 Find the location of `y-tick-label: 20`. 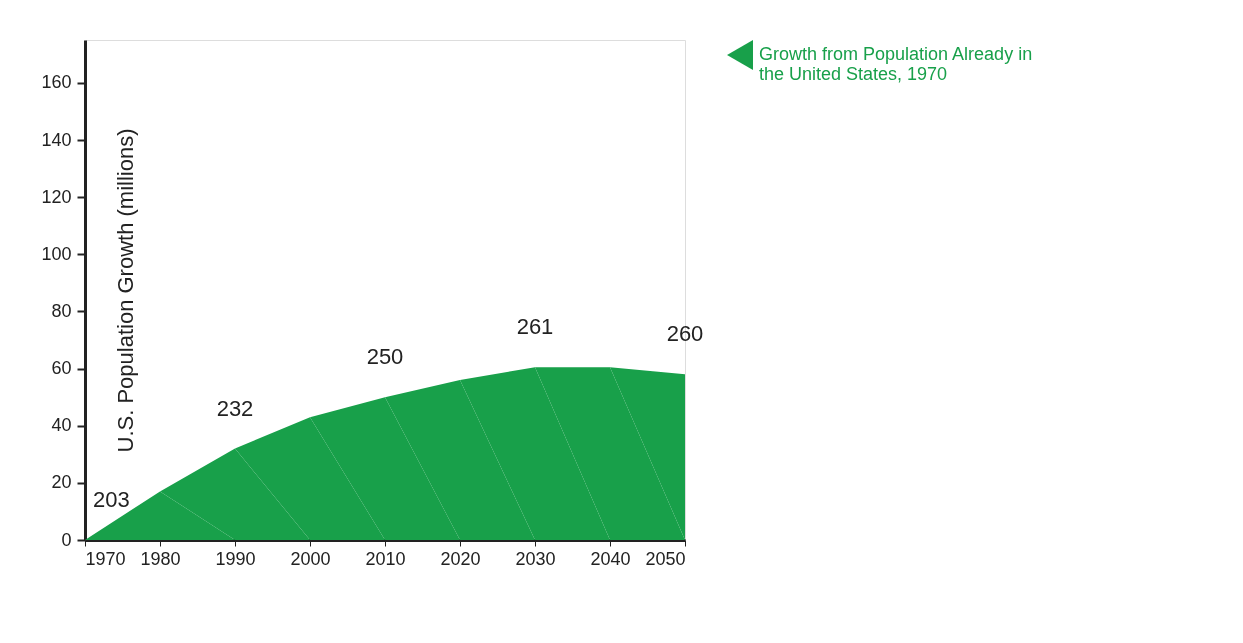

y-tick-label: 20 is located at coordinates (61, 482).